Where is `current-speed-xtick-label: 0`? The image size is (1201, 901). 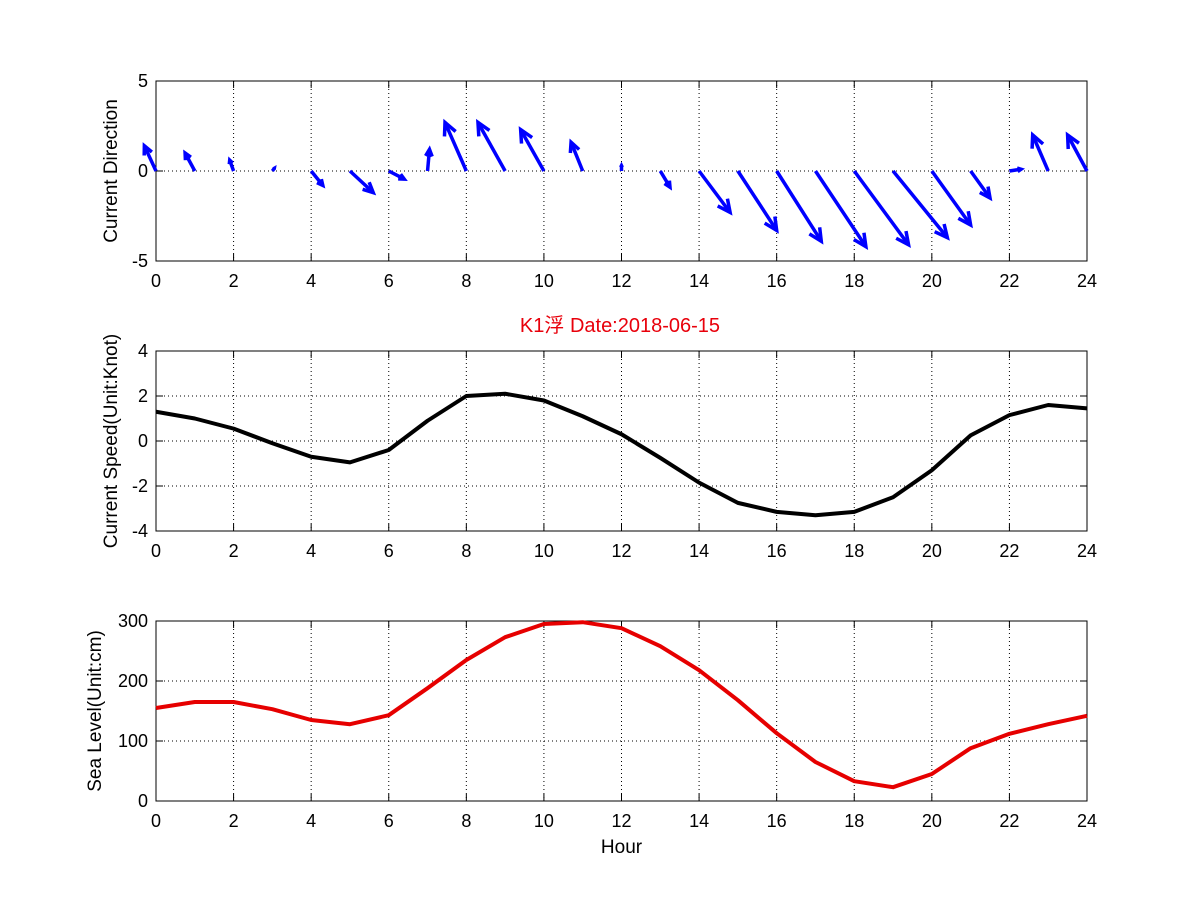 current-speed-xtick-label: 0 is located at coordinates (156, 551).